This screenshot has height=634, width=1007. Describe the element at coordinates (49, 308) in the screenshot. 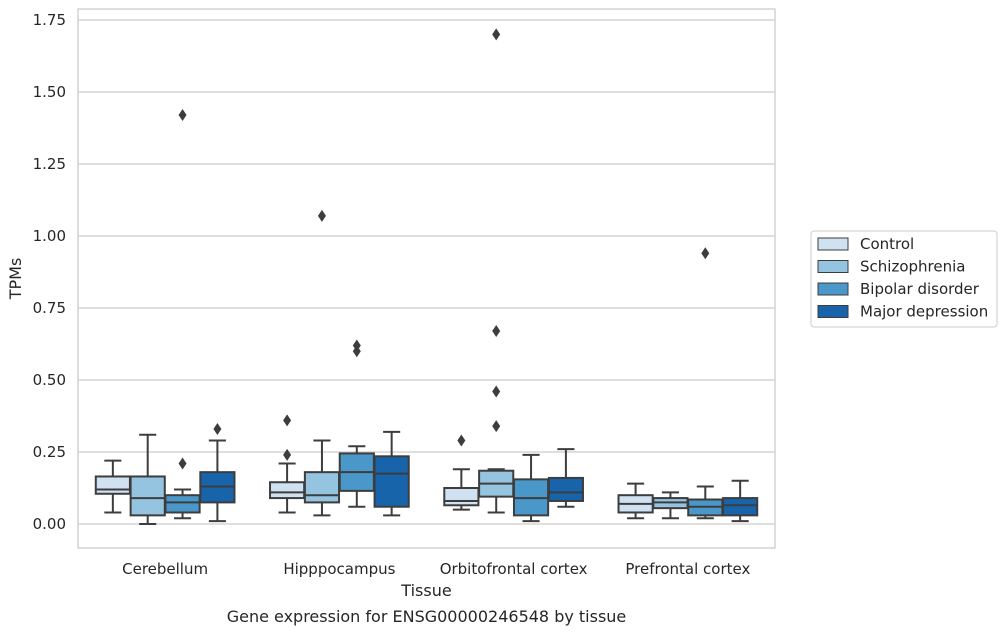

I see `y-tick-label: 0.75` at that location.